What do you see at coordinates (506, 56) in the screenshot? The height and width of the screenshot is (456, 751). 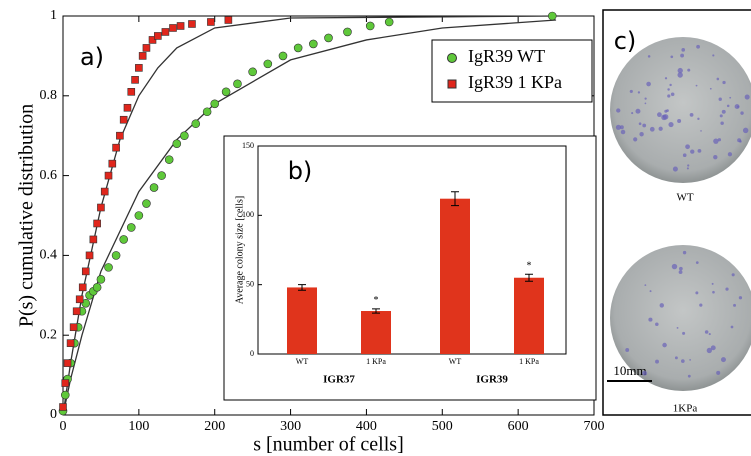 I see `legend-label: IgR39 WT` at bounding box center [506, 56].